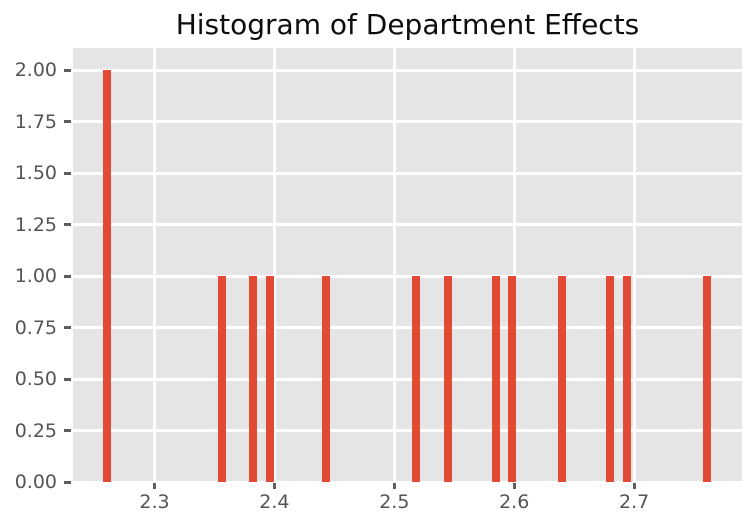 Image resolution: width=756 pixels, height=530 pixels. What do you see at coordinates (35, 379) in the screenshot?
I see `y-tick-label: 0.50` at bounding box center [35, 379].